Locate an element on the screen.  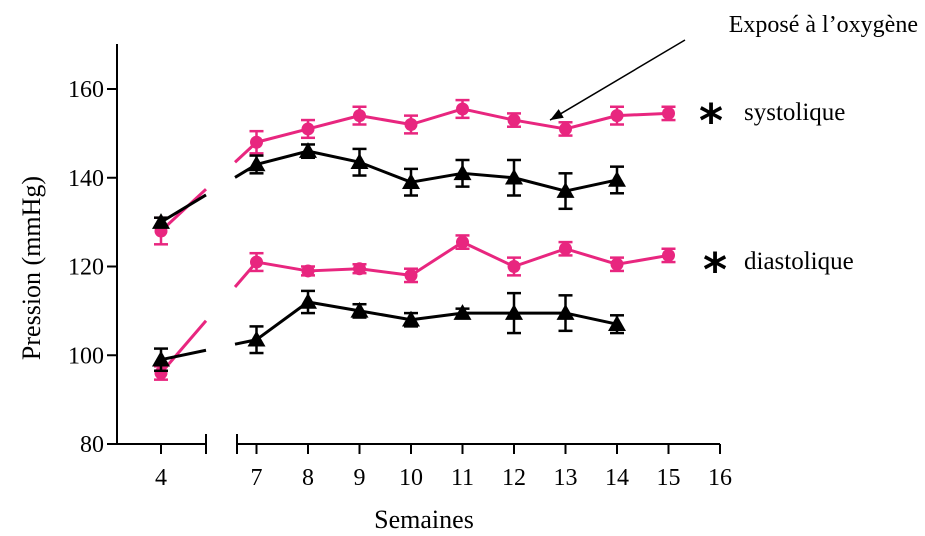
x-tick-label-10: 10 is located at coordinates (411, 478).